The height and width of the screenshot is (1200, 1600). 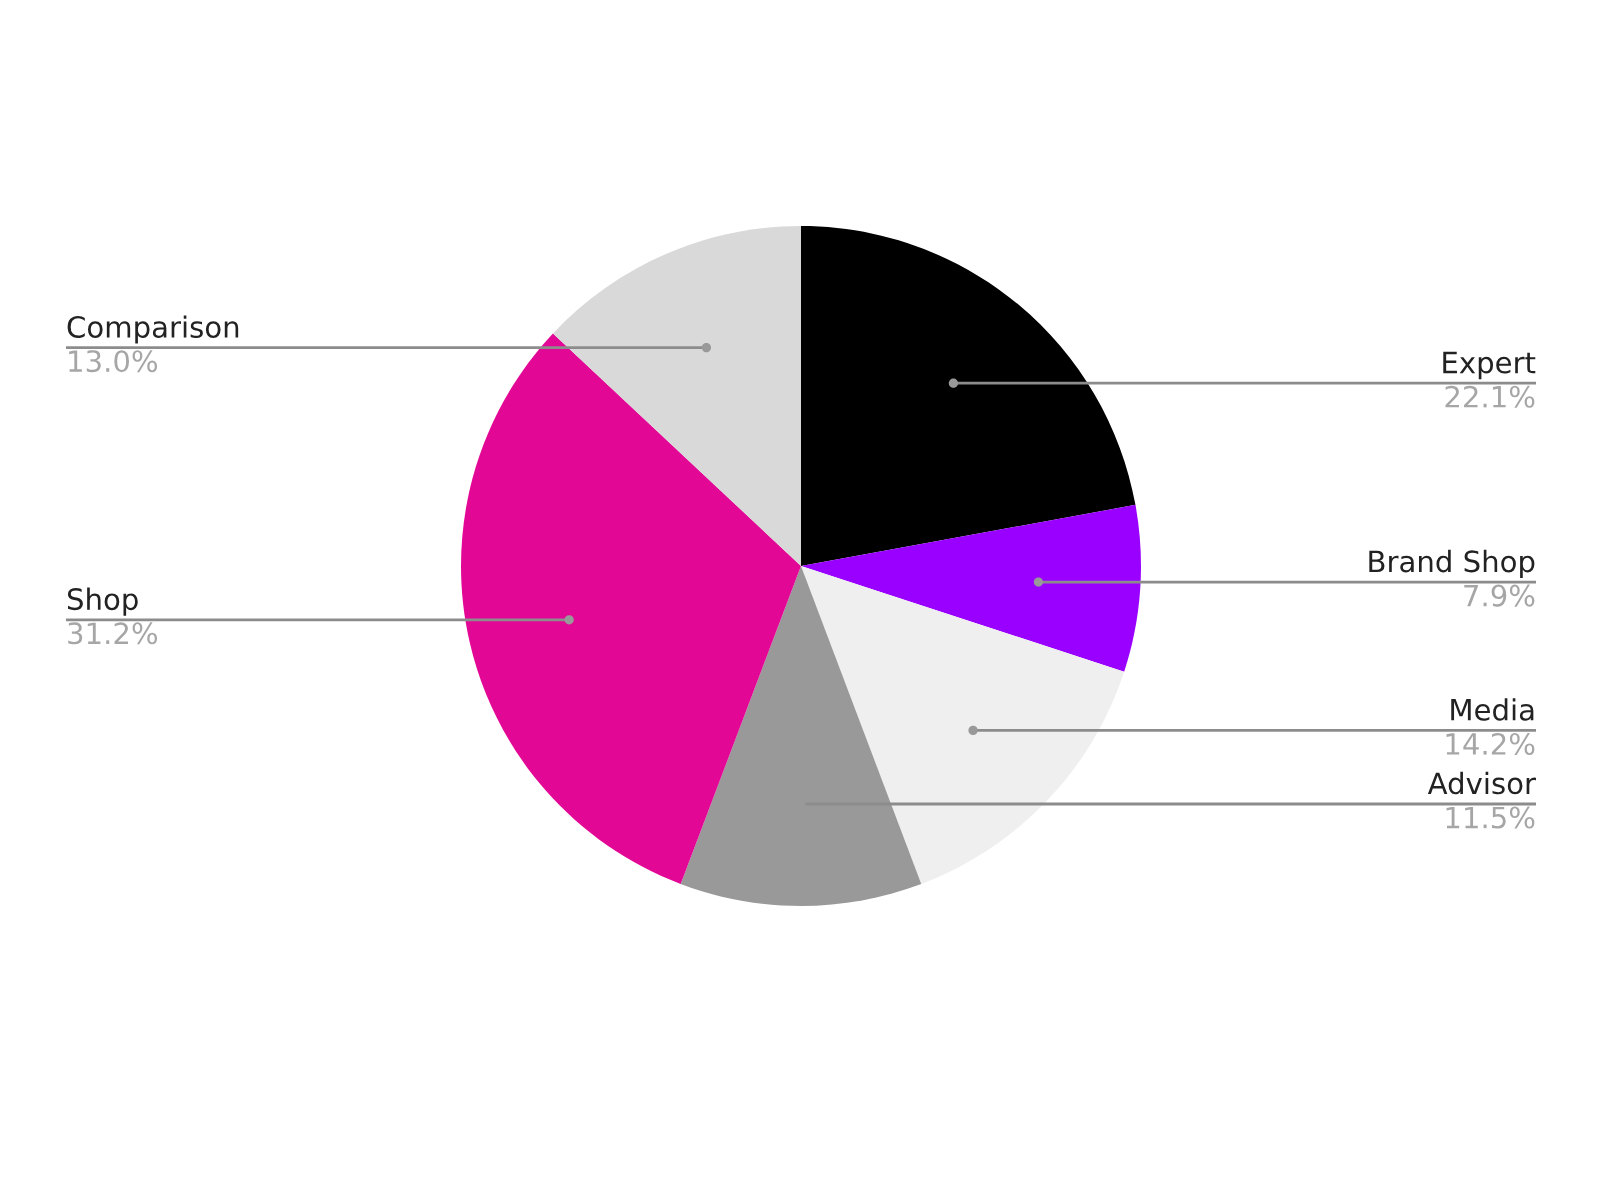 What do you see at coordinates (1481, 783) in the screenshot?
I see `slice-label: Advisor` at bounding box center [1481, 783].